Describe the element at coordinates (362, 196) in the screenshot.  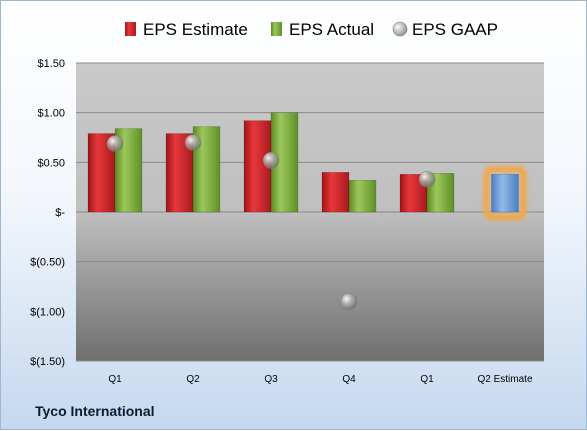
I see `eps-actual-bar` at that location.